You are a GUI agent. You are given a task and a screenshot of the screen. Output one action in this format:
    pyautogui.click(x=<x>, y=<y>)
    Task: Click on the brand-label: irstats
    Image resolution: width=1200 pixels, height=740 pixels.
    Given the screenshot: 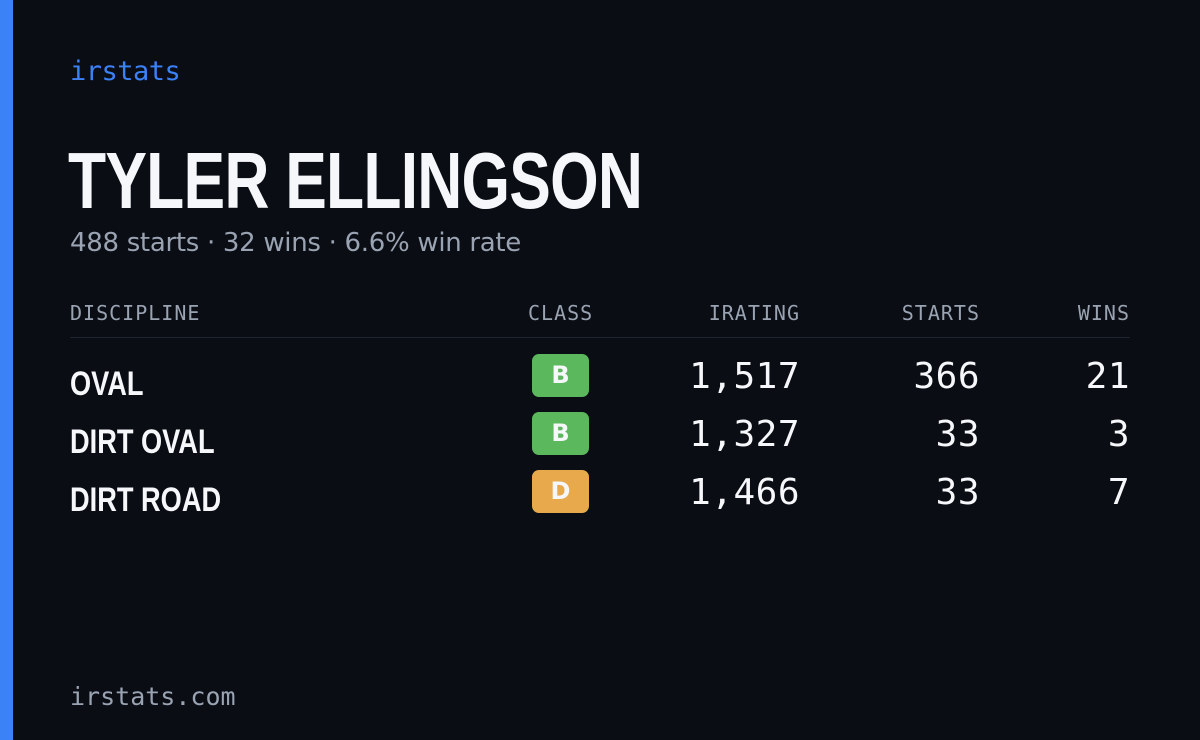 What is the action you would take?
    pyautogui.click(x=125, y=71)
    